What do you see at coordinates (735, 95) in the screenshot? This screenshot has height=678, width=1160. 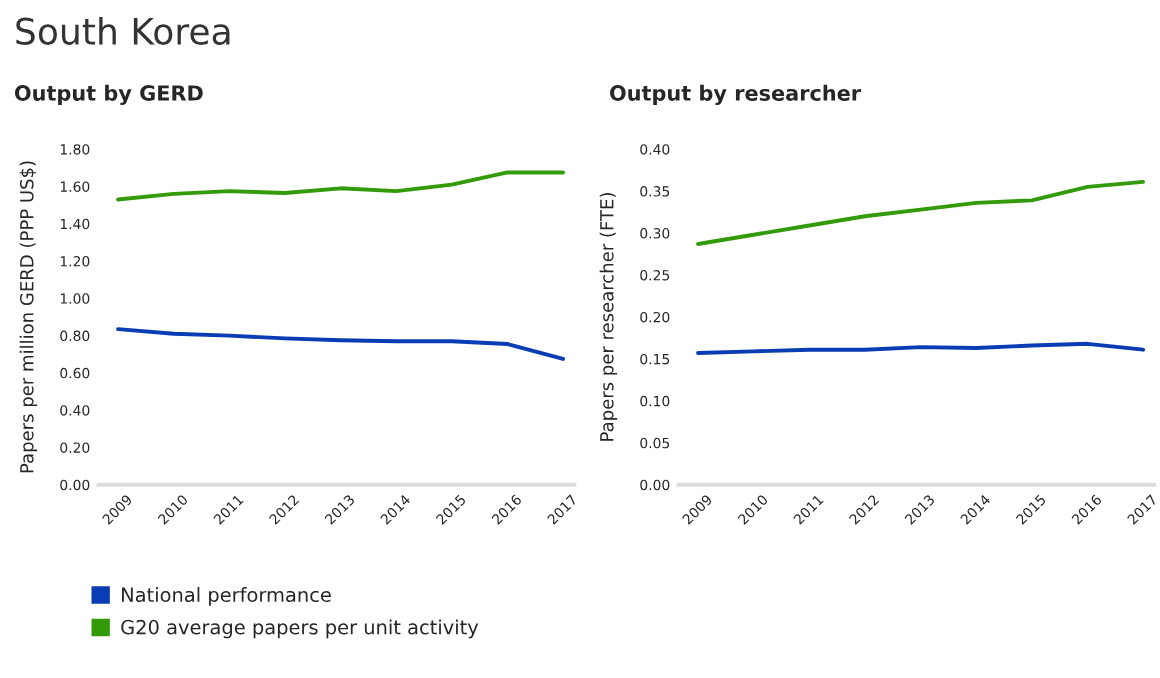 I see `chart-title: Output by researcher` at bounding box center [735, 95].